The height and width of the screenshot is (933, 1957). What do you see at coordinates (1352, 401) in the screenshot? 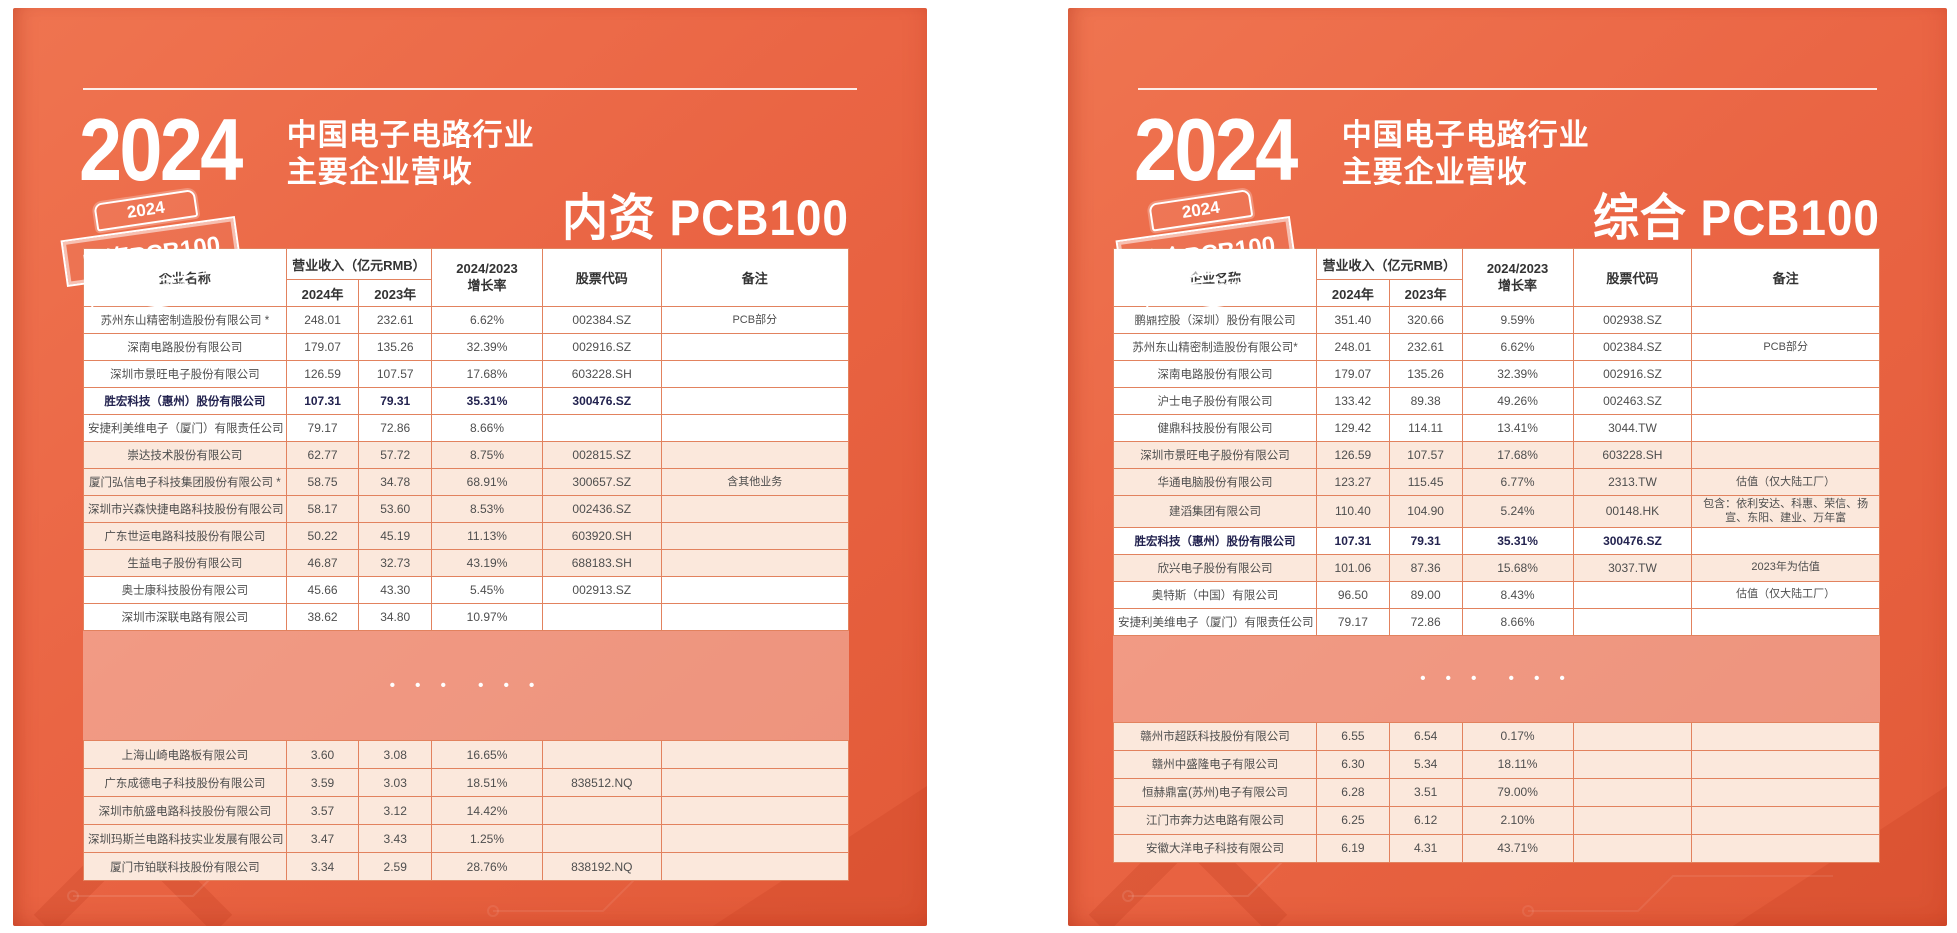
I see `revenue-2024-cell: 133.42` at bounding box center [1352, 401].